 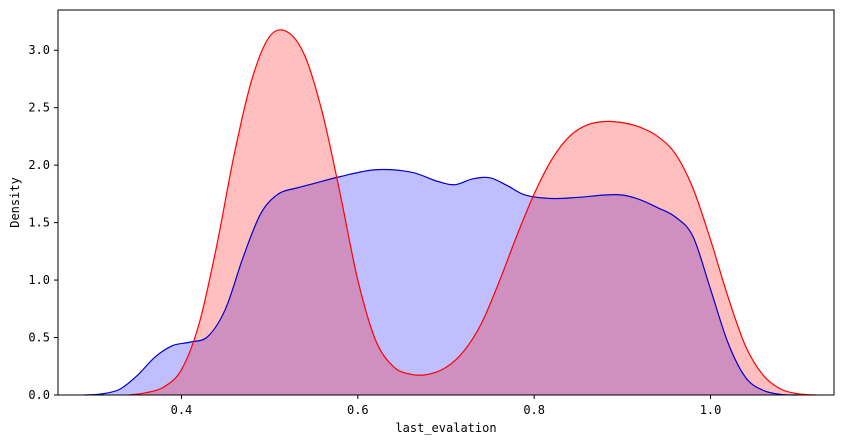 What do you see at coordinates (445, 428) in the screenshot?
I see `x-axis-label: last_evalation` at bounding box center [445, 428].